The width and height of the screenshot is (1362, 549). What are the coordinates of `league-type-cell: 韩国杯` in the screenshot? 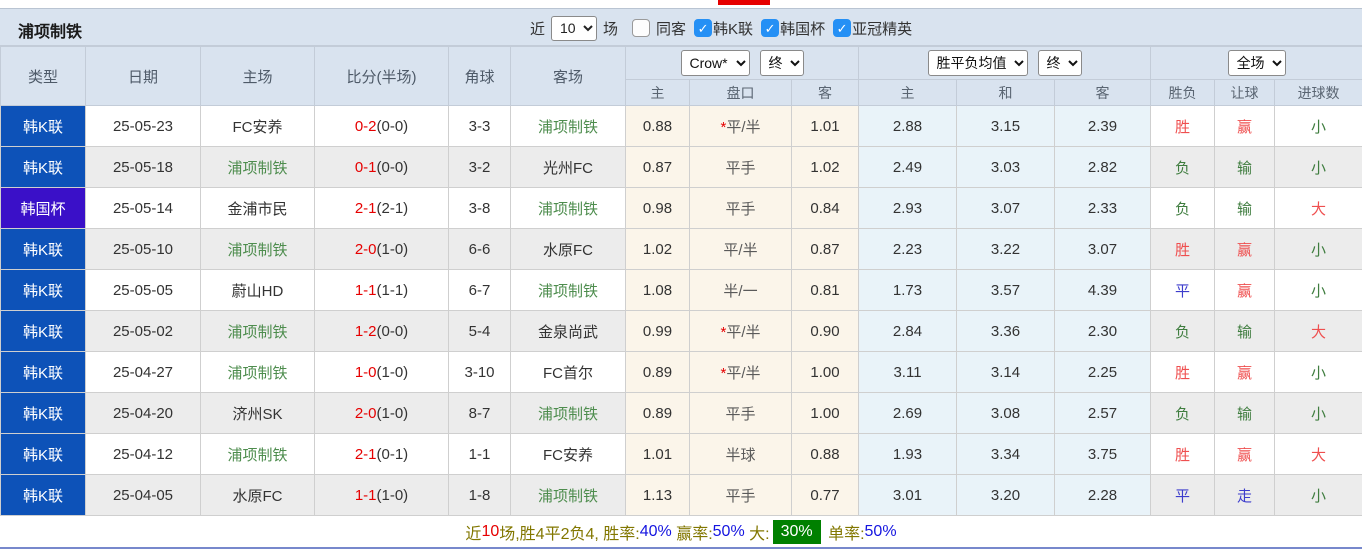 It's located at (43, 208).